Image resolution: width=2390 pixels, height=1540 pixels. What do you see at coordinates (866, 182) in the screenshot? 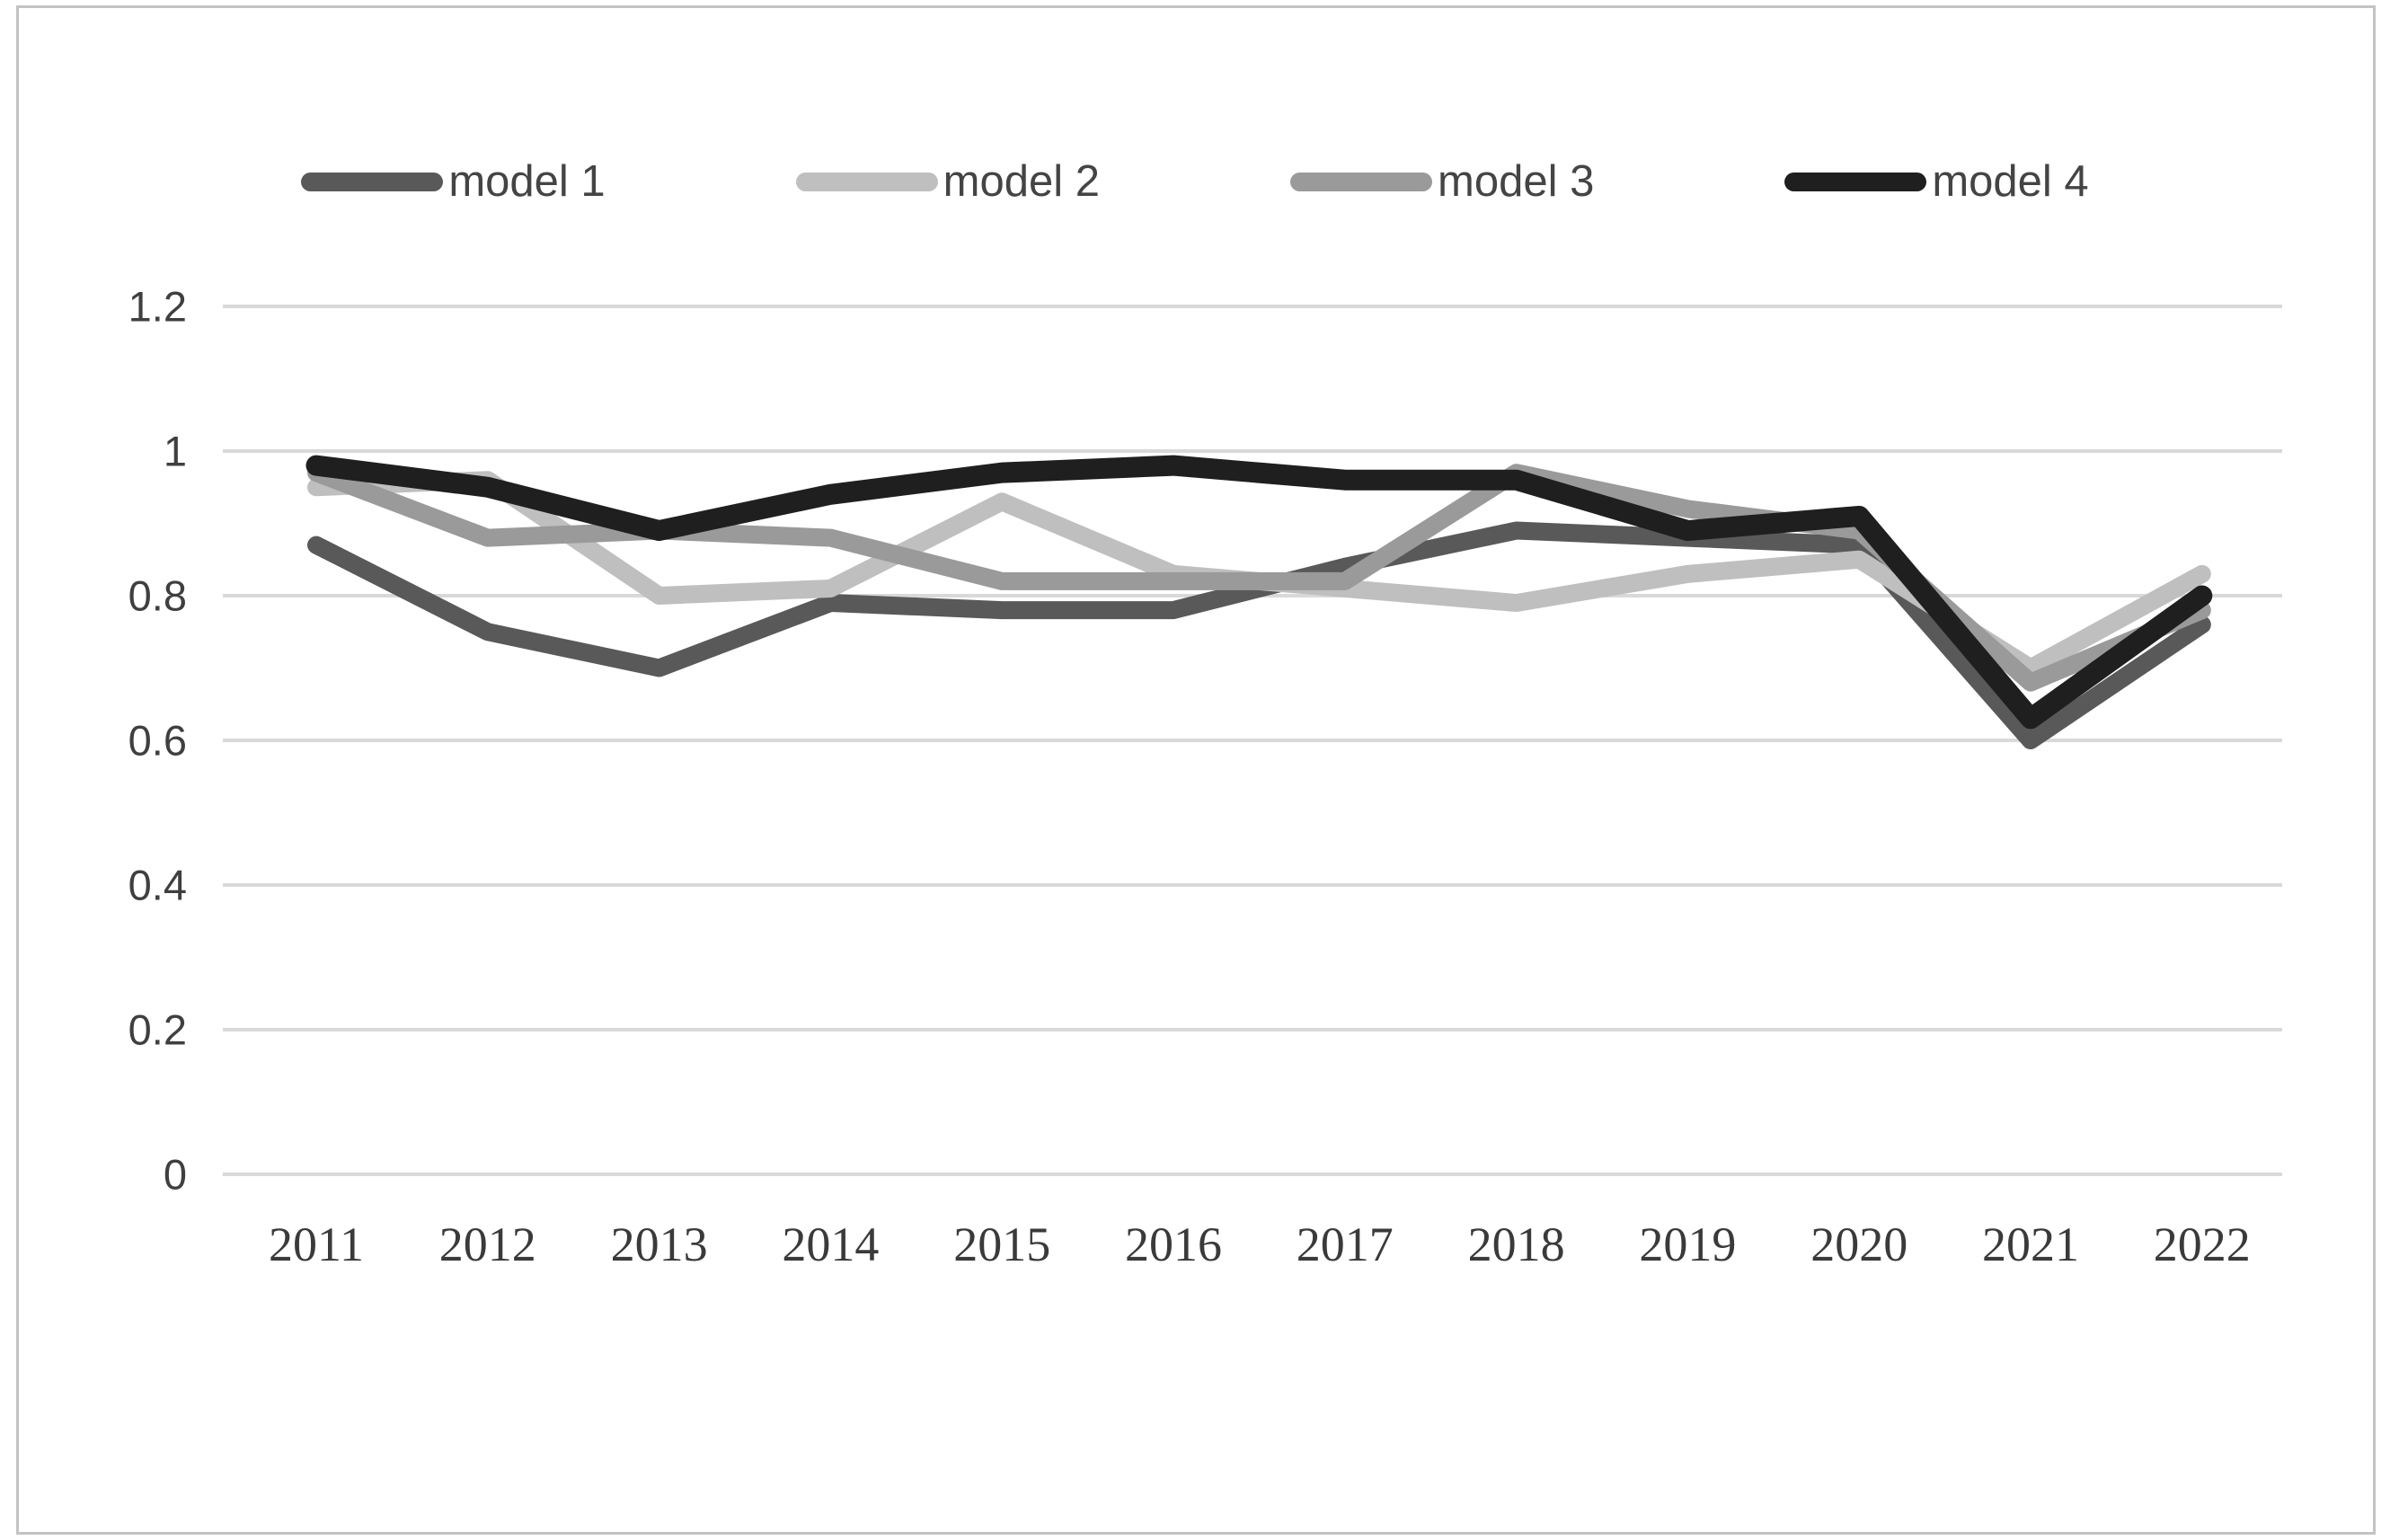
I see `model-2-swatch-icon` at bounding box center [866, 182].